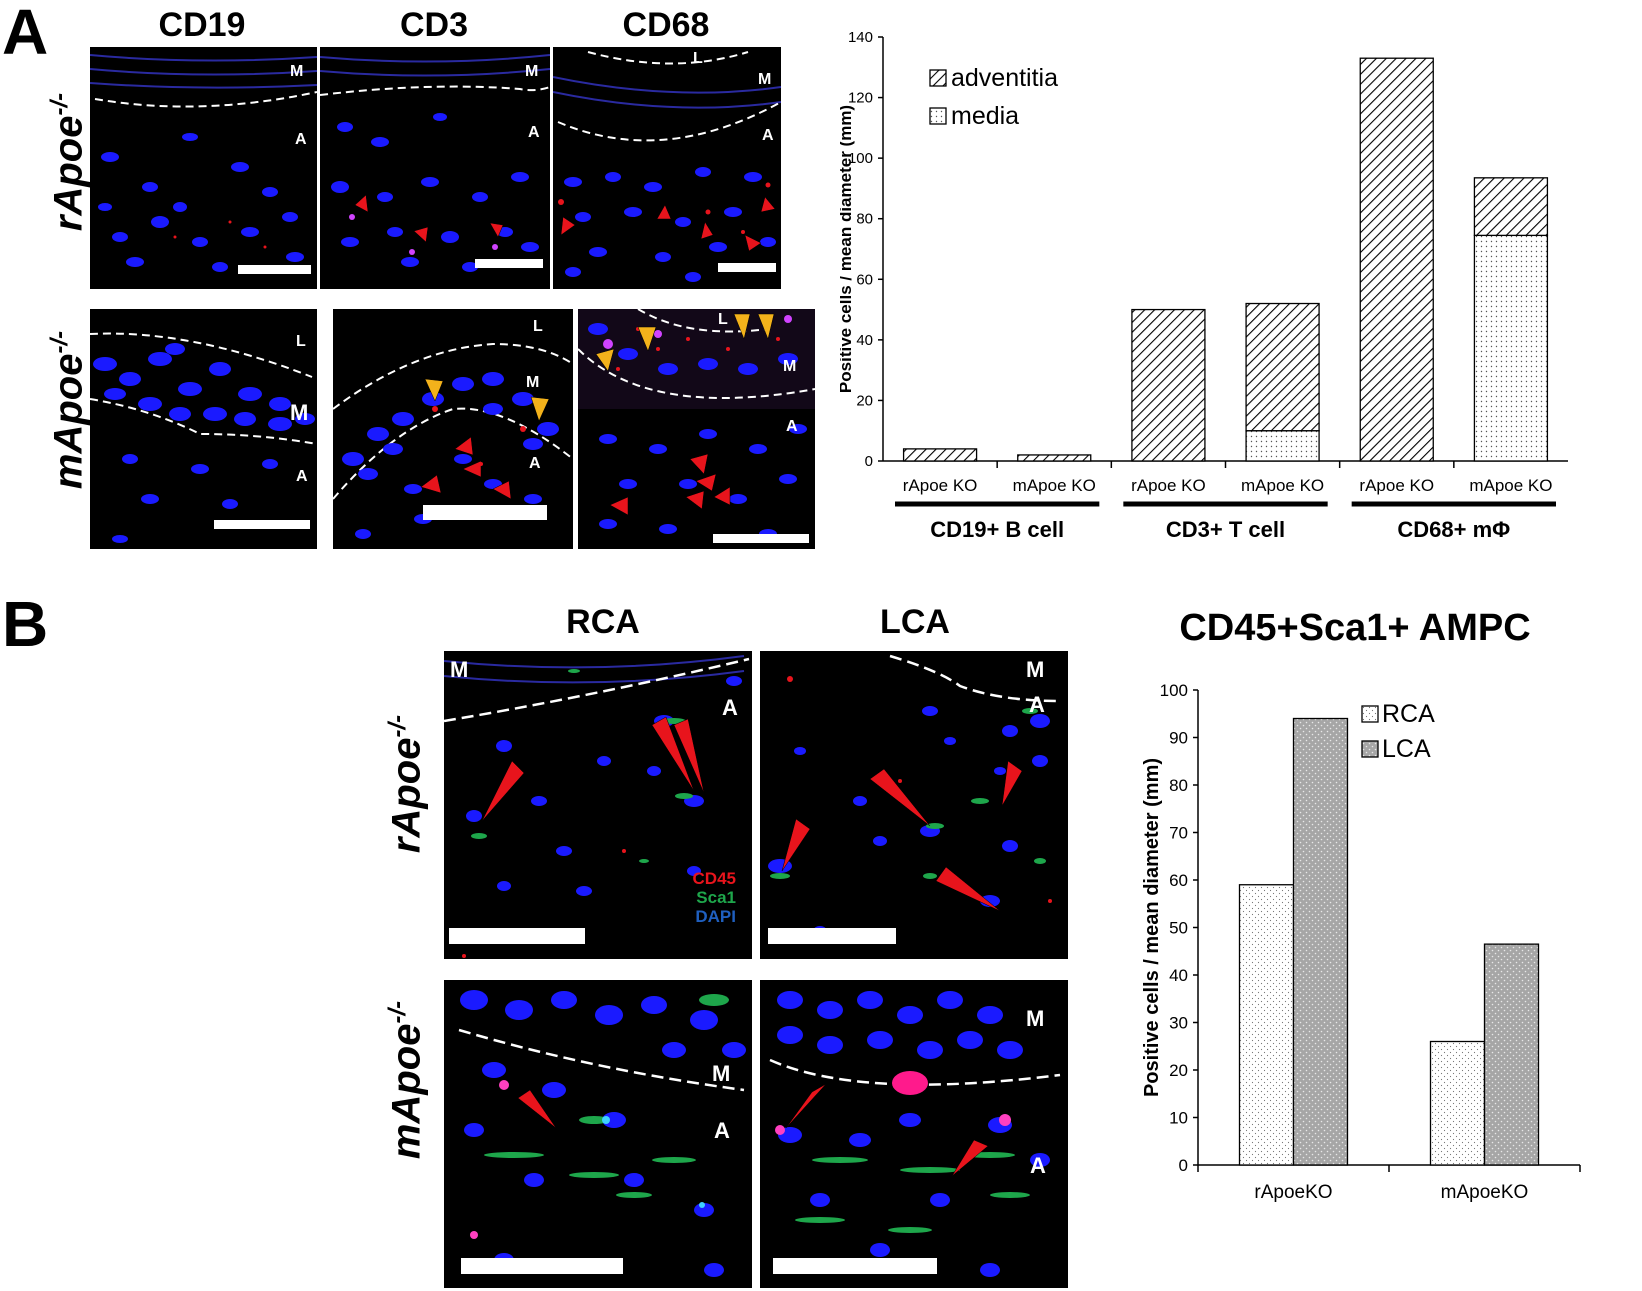 Image resolution: width=1642 pixels, height=1291 pixels. I want to click on y-tick-label: 40, so click(864, 340).